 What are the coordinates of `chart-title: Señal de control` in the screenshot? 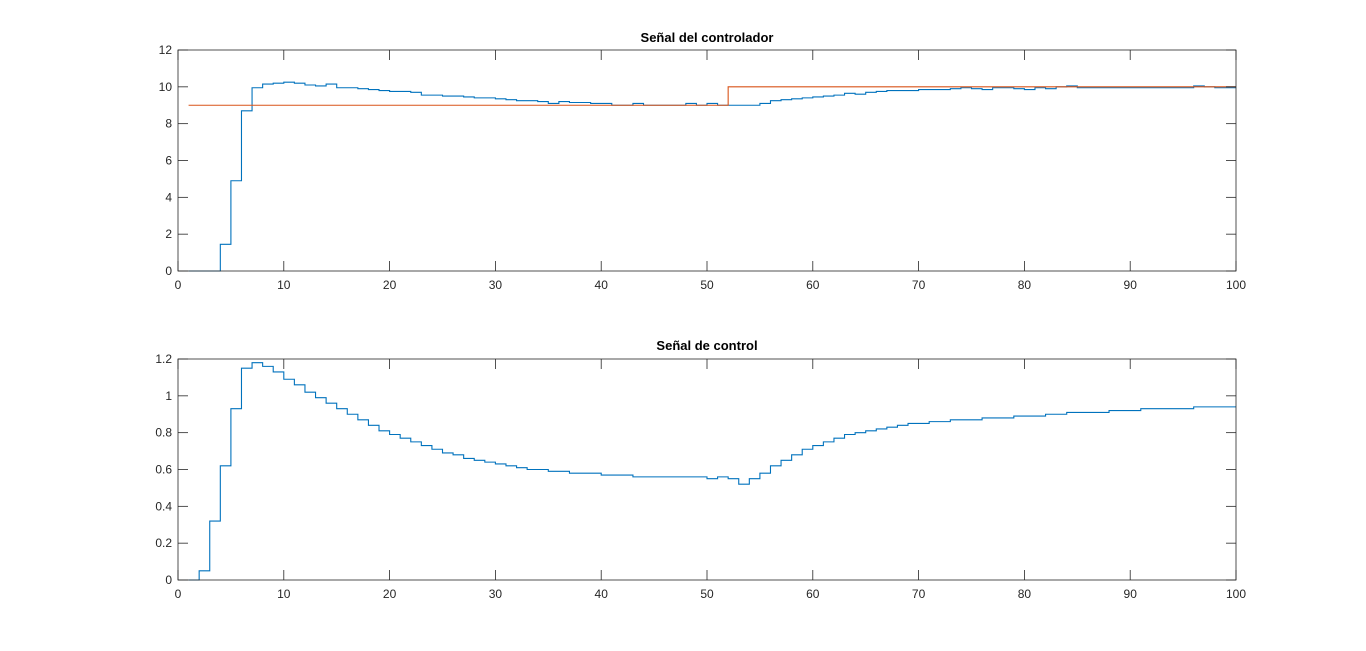 It's located at (706, 345).